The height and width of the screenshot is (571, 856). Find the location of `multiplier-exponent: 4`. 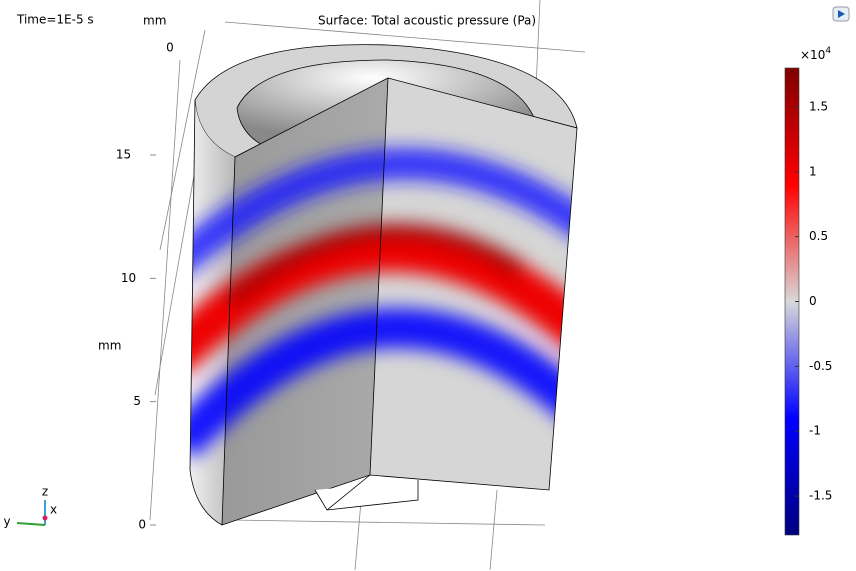

multiplier-exponent: 4 is located at coordinates (828, 51).